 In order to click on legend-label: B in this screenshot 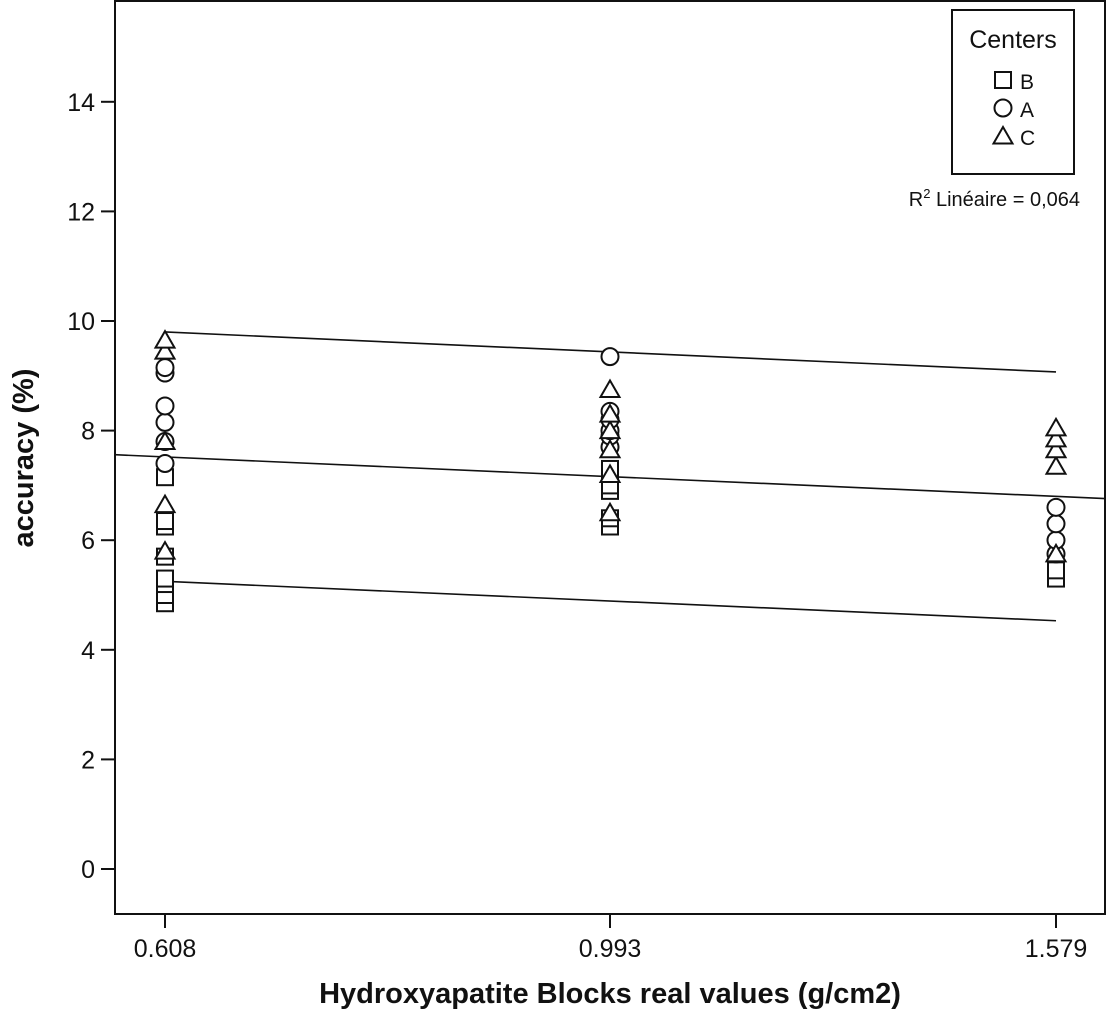, I will do `click(1027, 82)`.